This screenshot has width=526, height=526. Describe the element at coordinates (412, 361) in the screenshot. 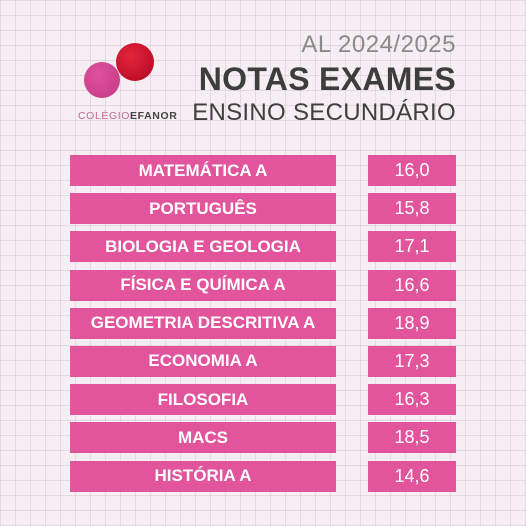

I see `grade-value-cell: 17,3` at that location.